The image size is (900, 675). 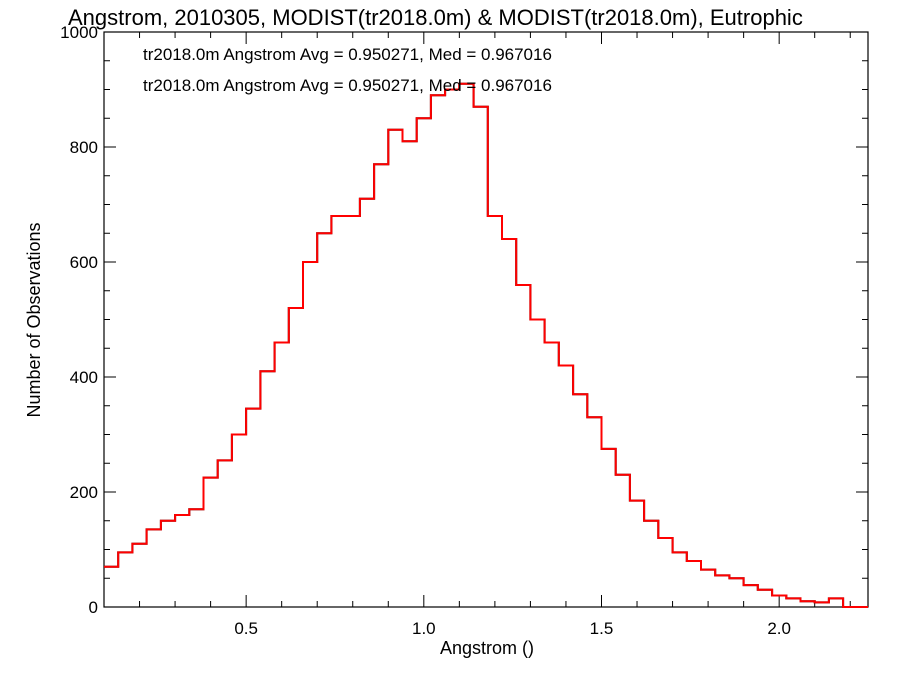 I want to click on x-tick-label: 0.5, so click(x=246, y=628).